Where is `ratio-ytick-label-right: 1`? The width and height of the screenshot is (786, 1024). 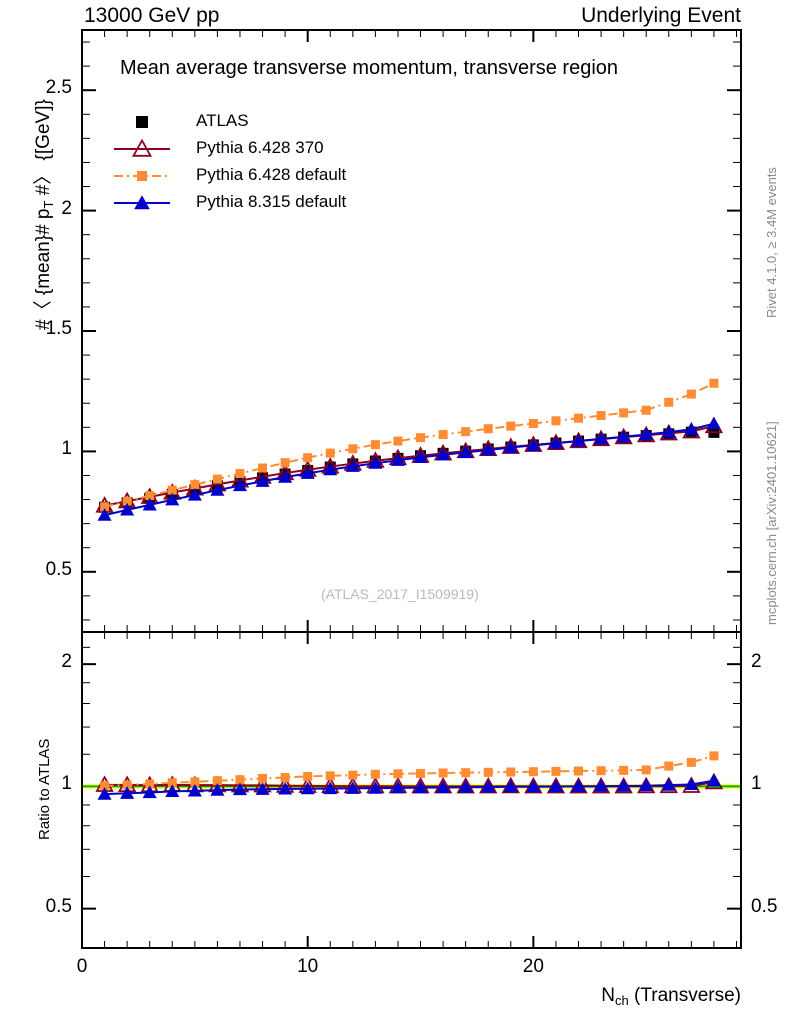 ratio-ytick-label-right: 1 is located at coordinates (756, 784).